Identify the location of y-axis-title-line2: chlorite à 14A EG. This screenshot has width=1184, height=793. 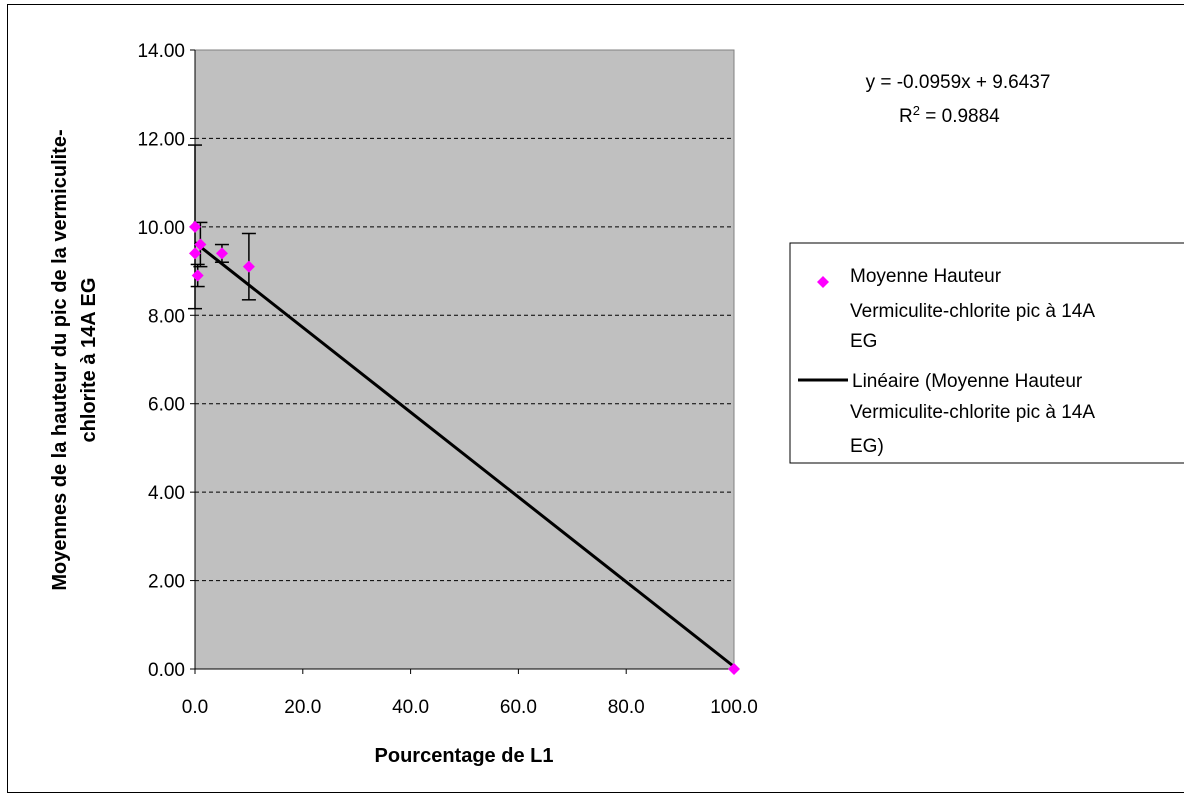
(89, 360).